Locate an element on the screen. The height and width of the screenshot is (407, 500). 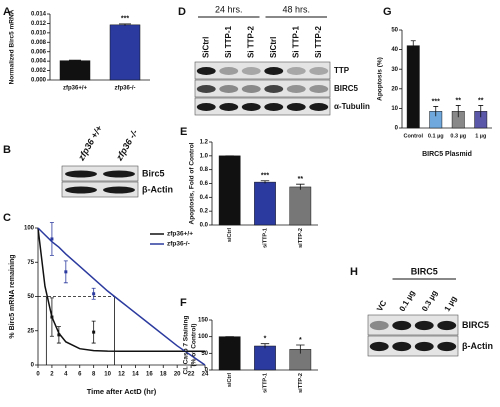
y-tick-label: 0.012 is located at coordinates (39, 24).